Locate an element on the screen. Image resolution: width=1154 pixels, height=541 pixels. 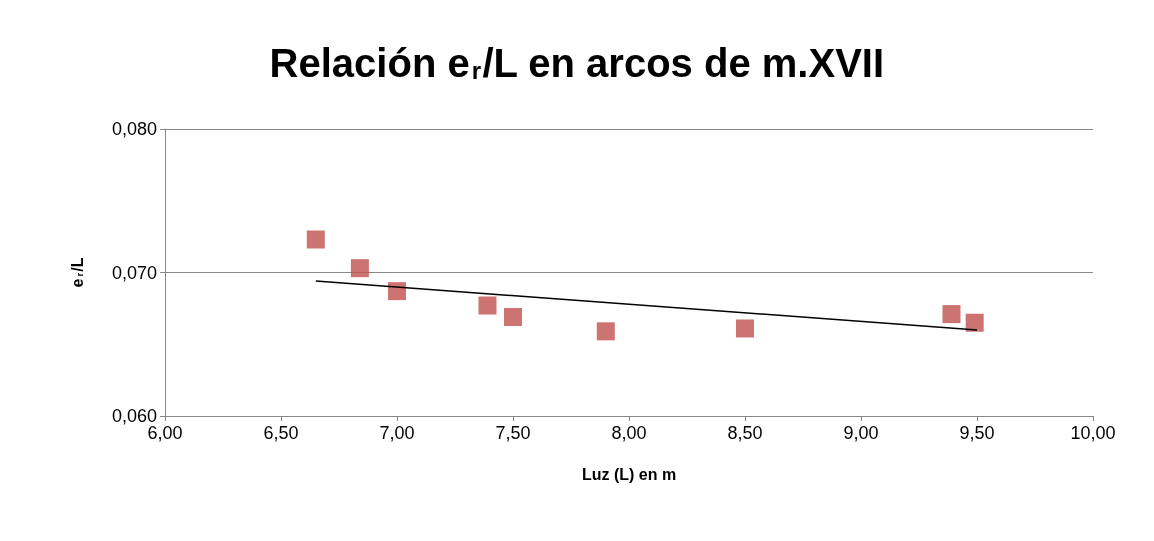
y-tick-label: 0,070 is located at coordinates (134, 272).